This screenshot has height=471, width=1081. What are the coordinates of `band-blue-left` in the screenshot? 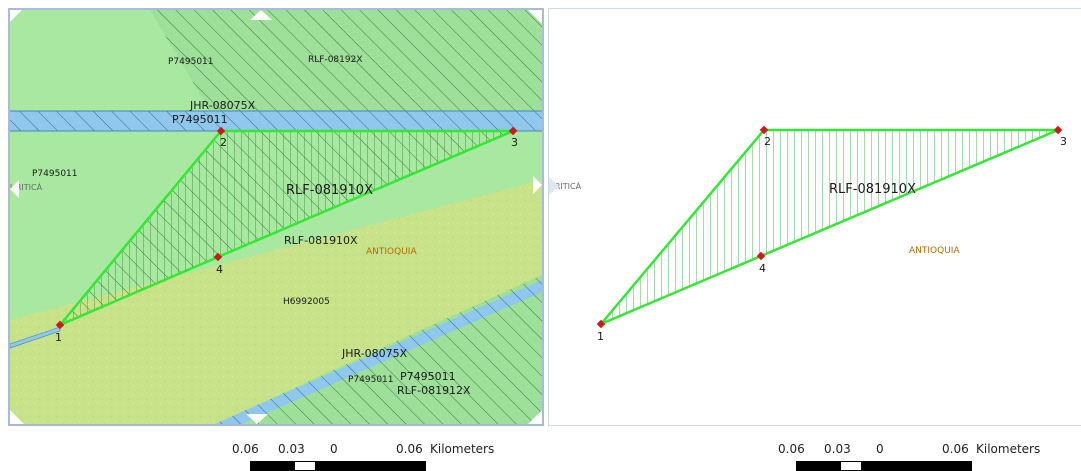 It's located at (35, 337).